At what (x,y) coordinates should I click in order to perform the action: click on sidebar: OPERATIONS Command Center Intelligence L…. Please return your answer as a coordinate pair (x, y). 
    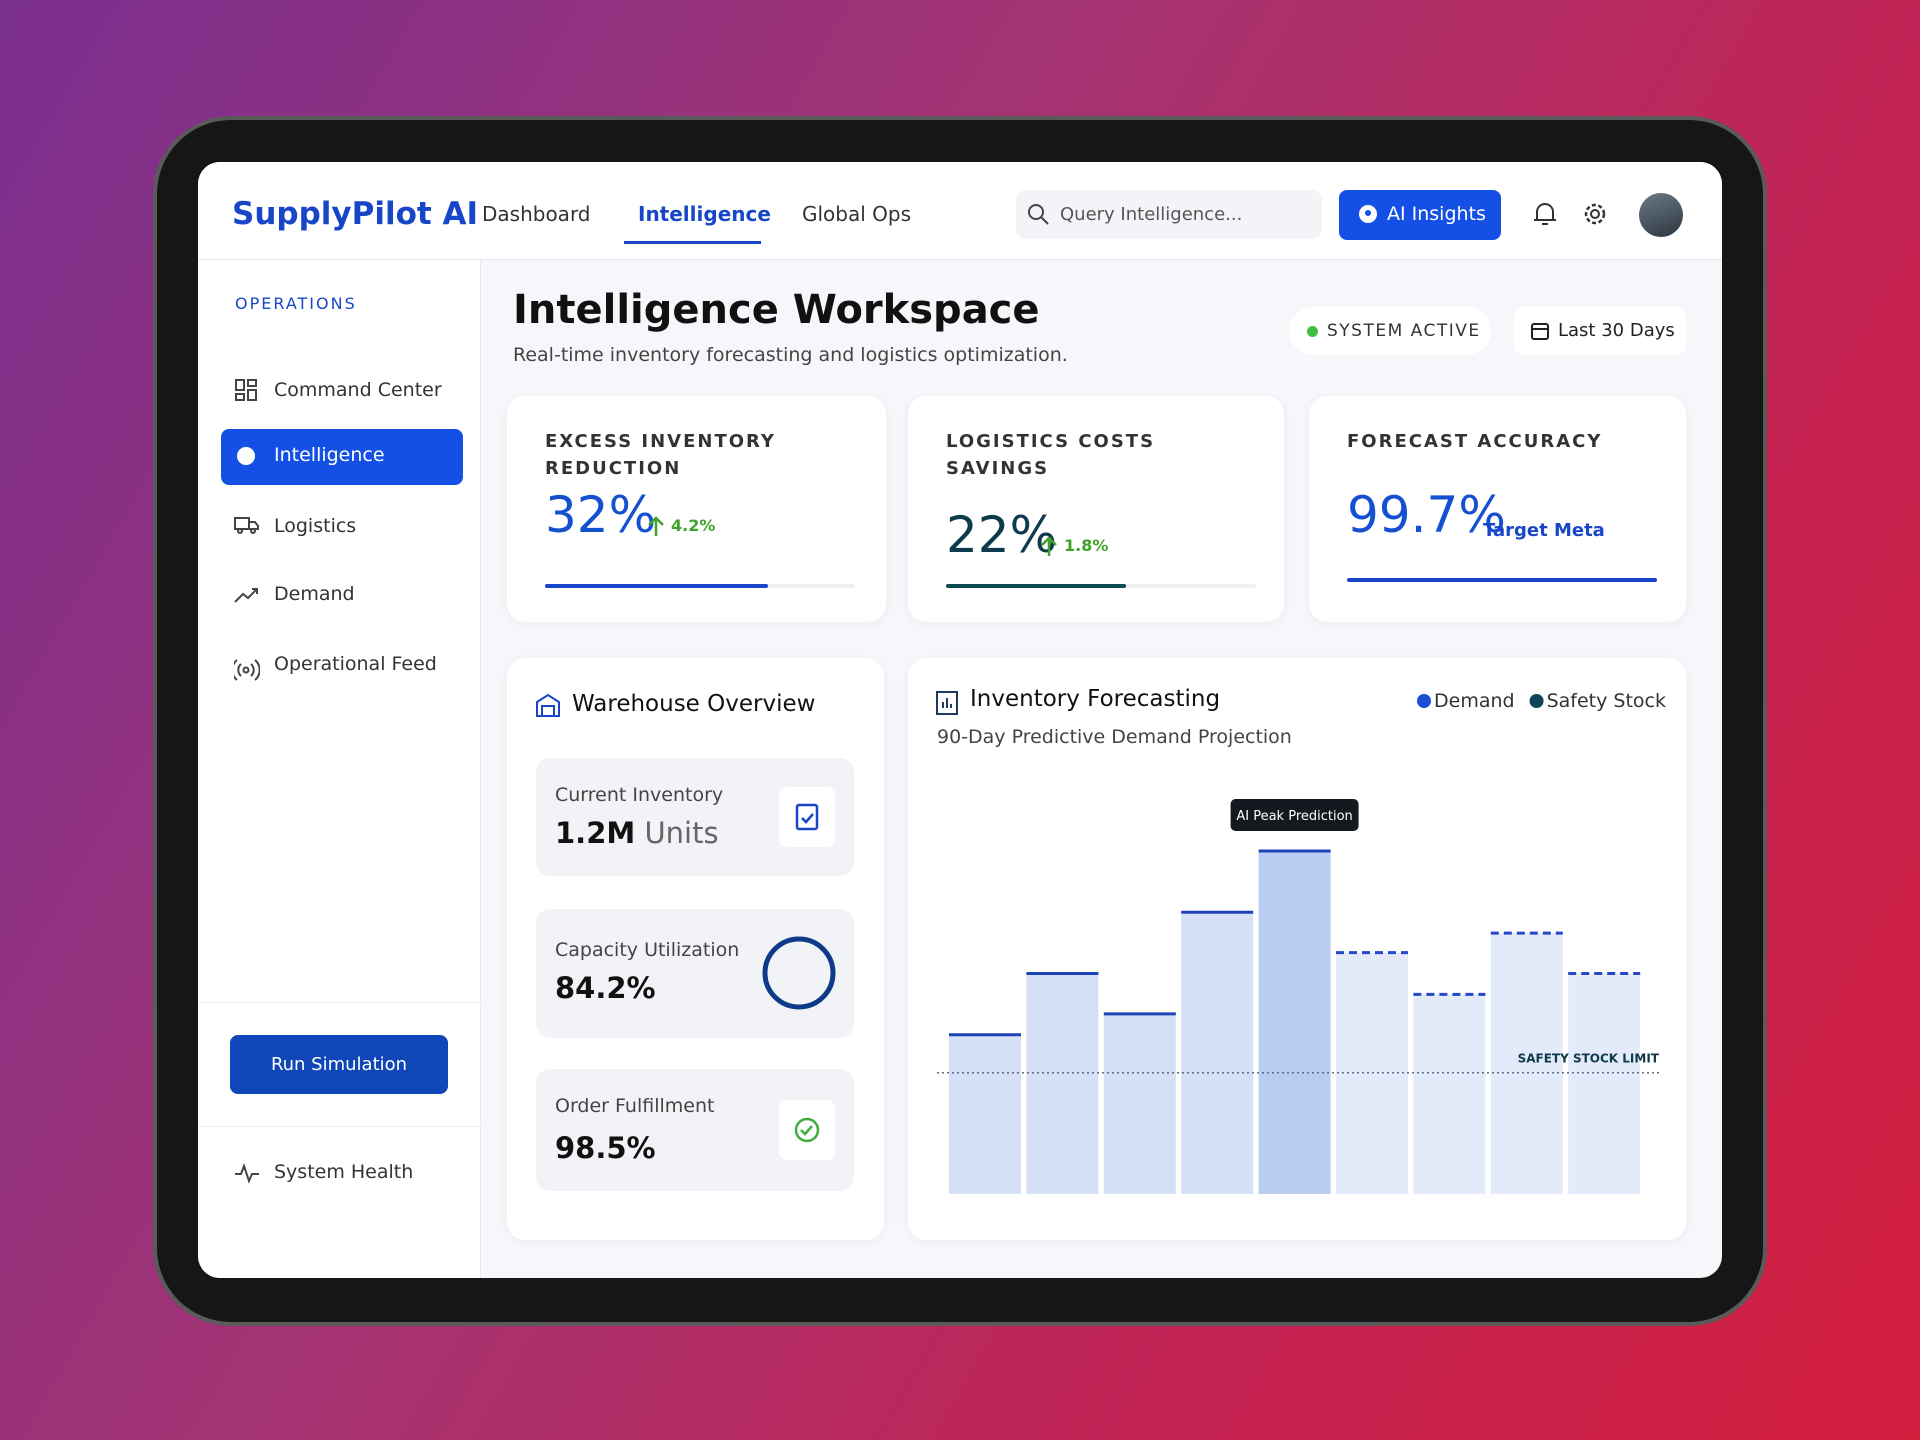
    Looking at the image, I should click on (339, 769).